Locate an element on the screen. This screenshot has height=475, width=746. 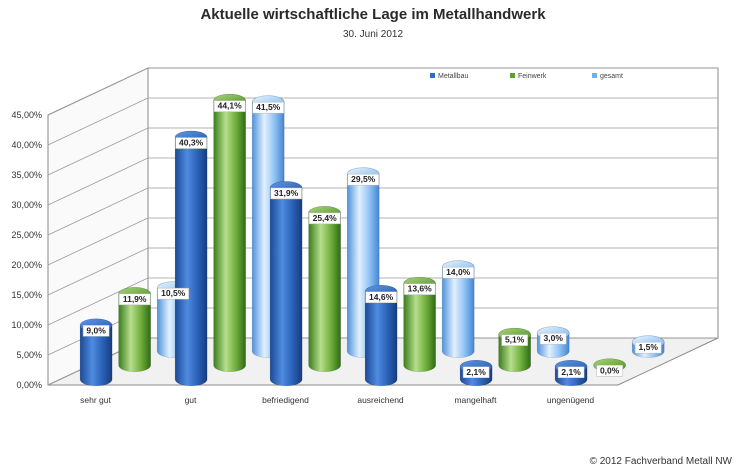
data-label-text: 40,3% is located at coordinates (191, 143).